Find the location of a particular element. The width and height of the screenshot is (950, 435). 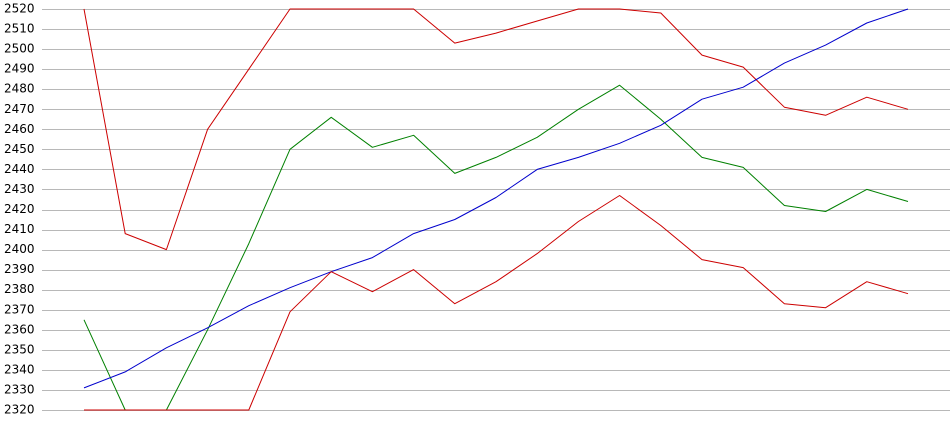

y-tick-label: 2330 is located at coordinates (19, 389).